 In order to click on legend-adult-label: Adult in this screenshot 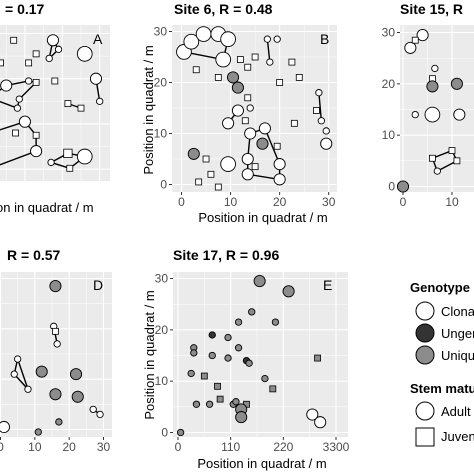, I will do `click(456, 411)`.